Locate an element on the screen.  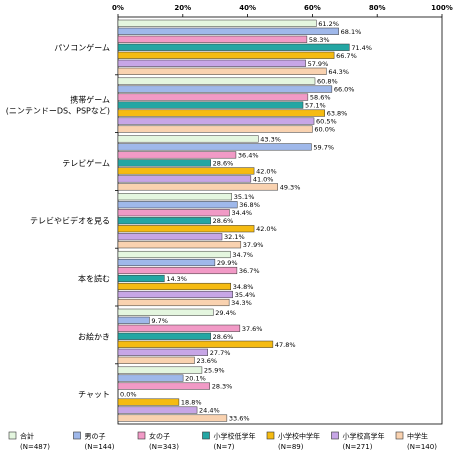
data-label: 34.3% is located at coordinates (241, 303).